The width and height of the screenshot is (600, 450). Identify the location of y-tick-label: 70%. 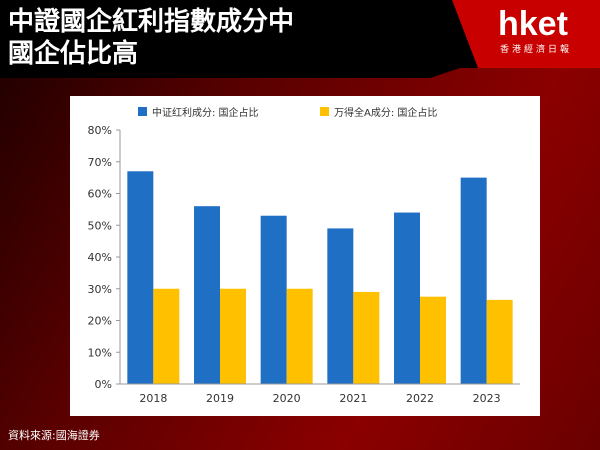
(100, 162).